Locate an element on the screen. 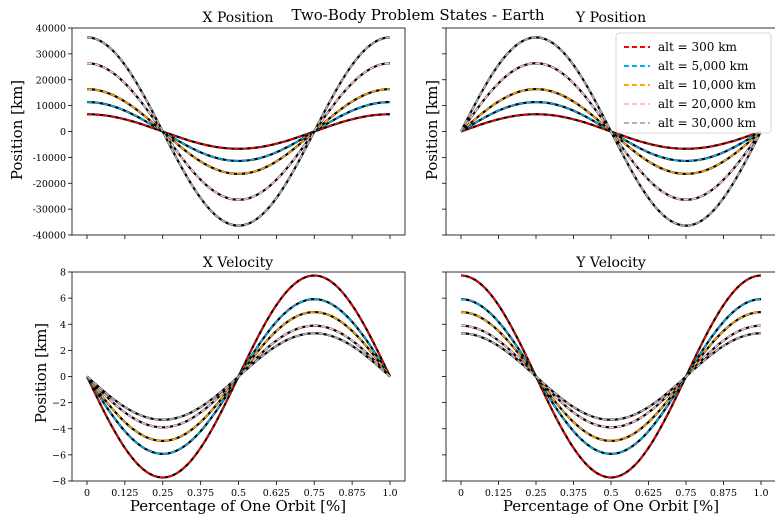 This screenshot has width=775, height=519. y-tick-label: 8 is located at coordinates (63, 273).